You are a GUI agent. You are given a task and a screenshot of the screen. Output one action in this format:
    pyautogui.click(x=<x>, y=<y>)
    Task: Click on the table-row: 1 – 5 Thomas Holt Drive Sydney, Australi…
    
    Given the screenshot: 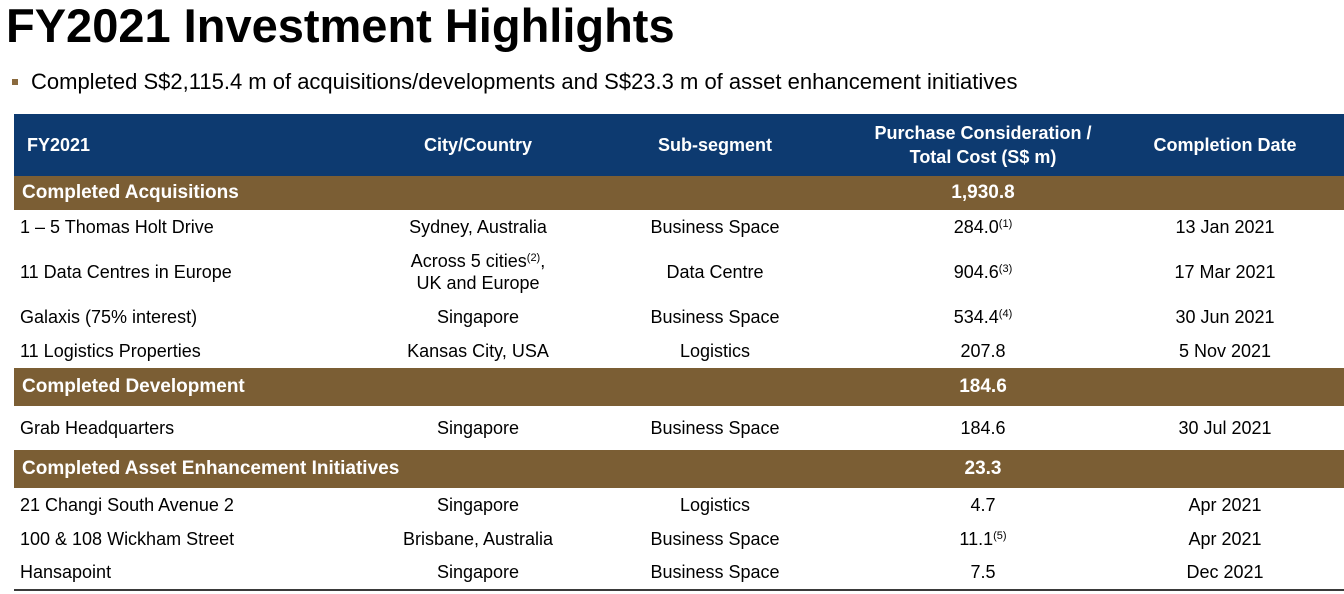 What is the action you would take?
    pyautogui.click(x=679, y=227)
    